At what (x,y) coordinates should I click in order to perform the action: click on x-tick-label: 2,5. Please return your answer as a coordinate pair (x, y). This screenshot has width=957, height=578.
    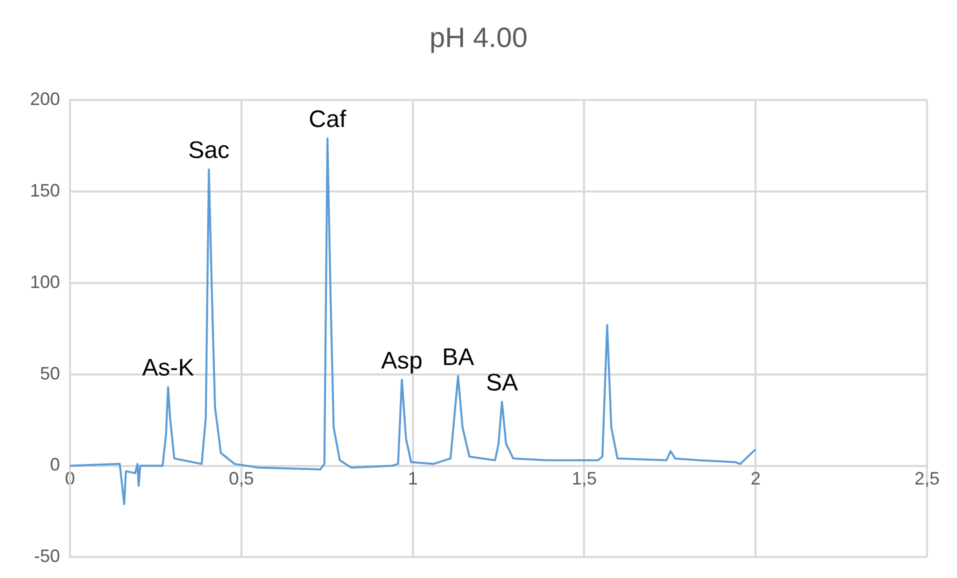
    Looking at the image, I should click on (927, 478).